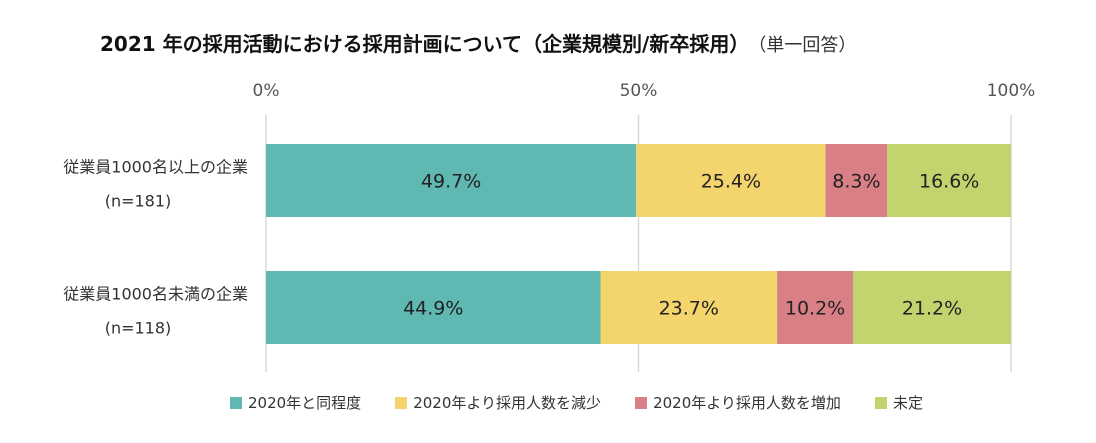 Image resolution: width=1096 pixels, height=443 pixels. I want to click on legend-label: 2020年と同程度, so click(305, 403).